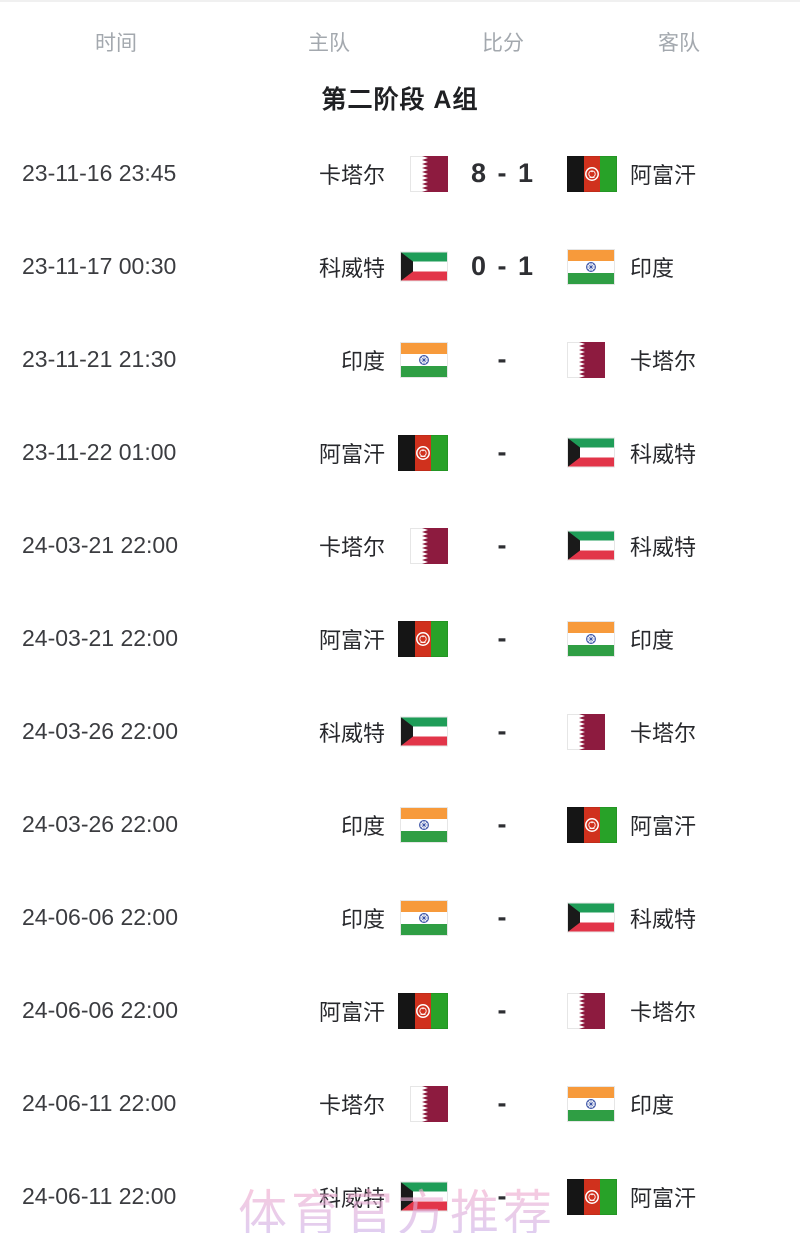  Describe the element at coordinates (503, 173) in the screenshot. I see `match-score: 8 - 1` at that location.